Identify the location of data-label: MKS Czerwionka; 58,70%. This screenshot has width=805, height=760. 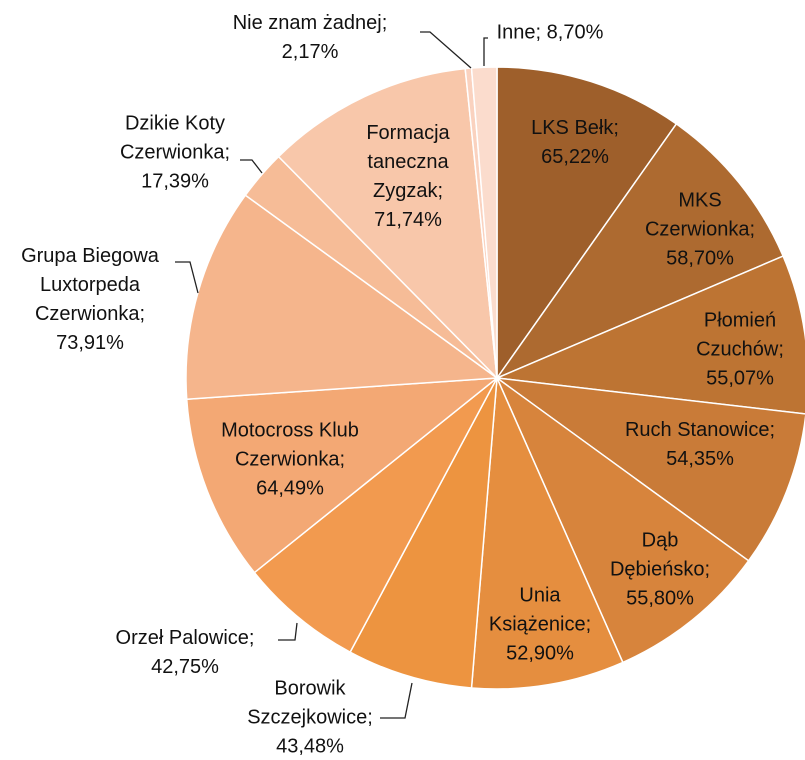
(700, 230).